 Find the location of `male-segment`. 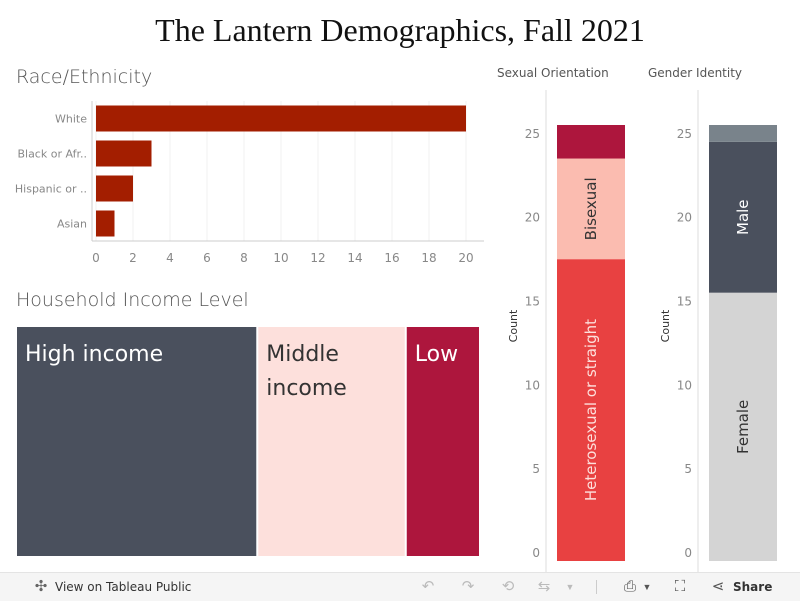

male-segment is located at coordinates (743, 217).